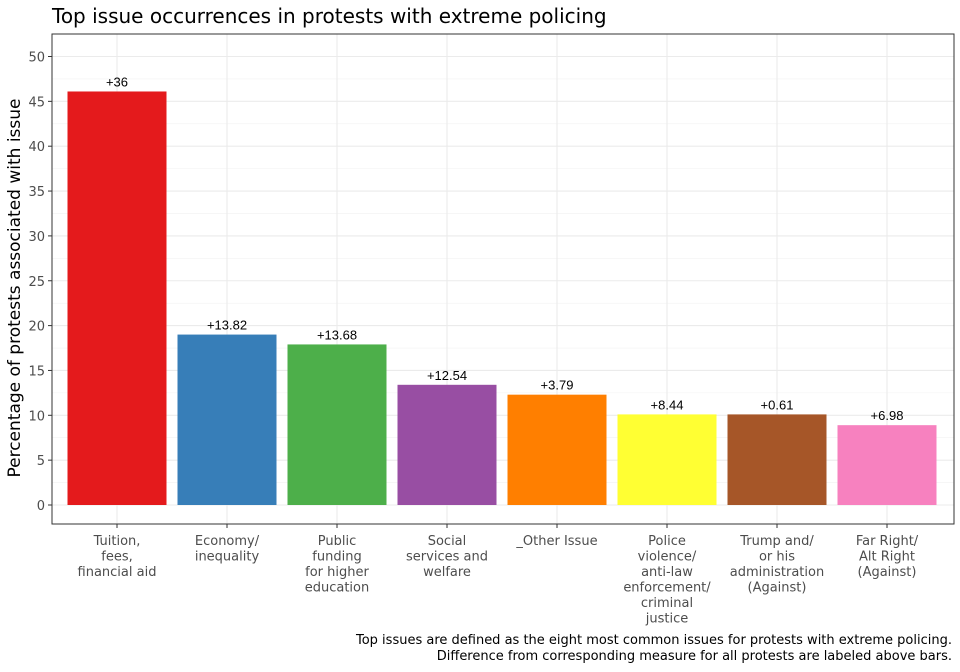 The height and width of the screenshot is (672, 960). Describe the element at coordinates (36, 102) in the screenshot. I see `y-tick-label: 45` at that location.